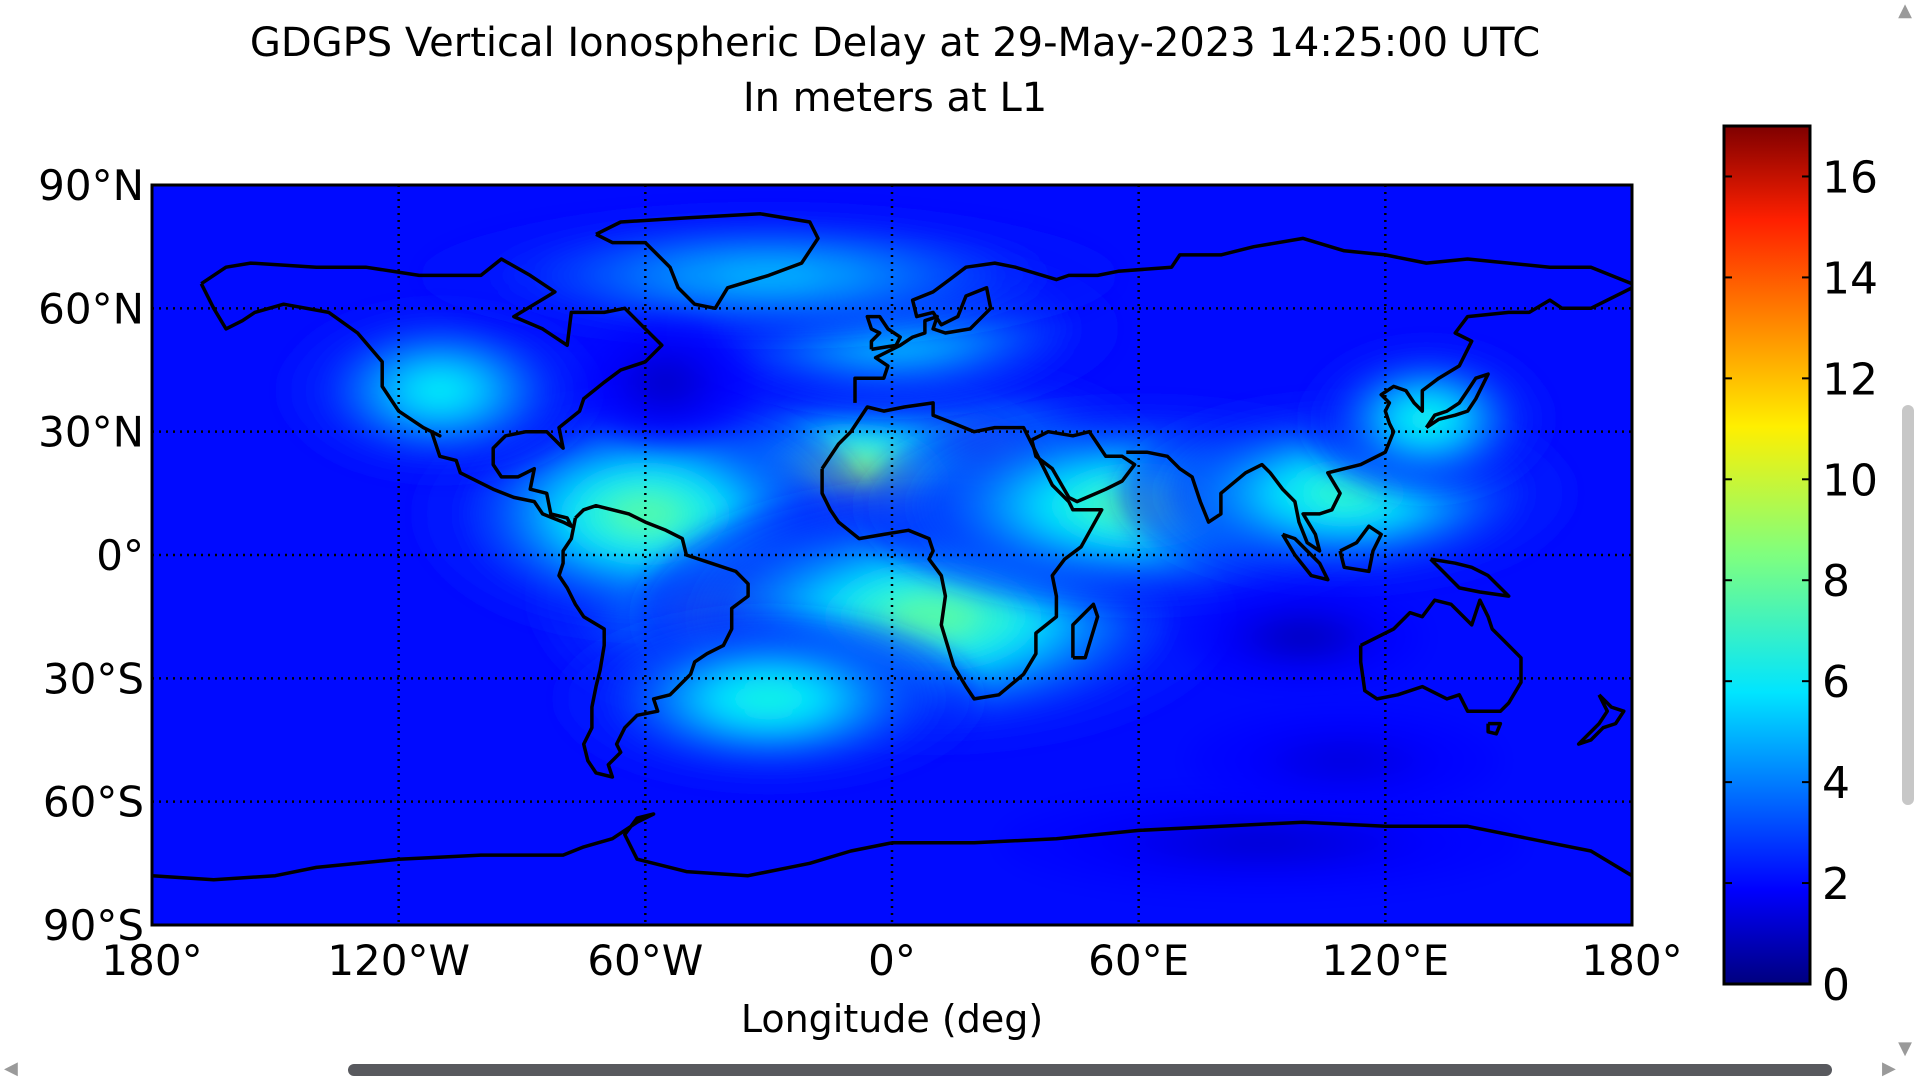 Image resolution: width=1920 pixels, height=1080 pixels. I want to click on coastline-south-asia, so click(1379, 419).